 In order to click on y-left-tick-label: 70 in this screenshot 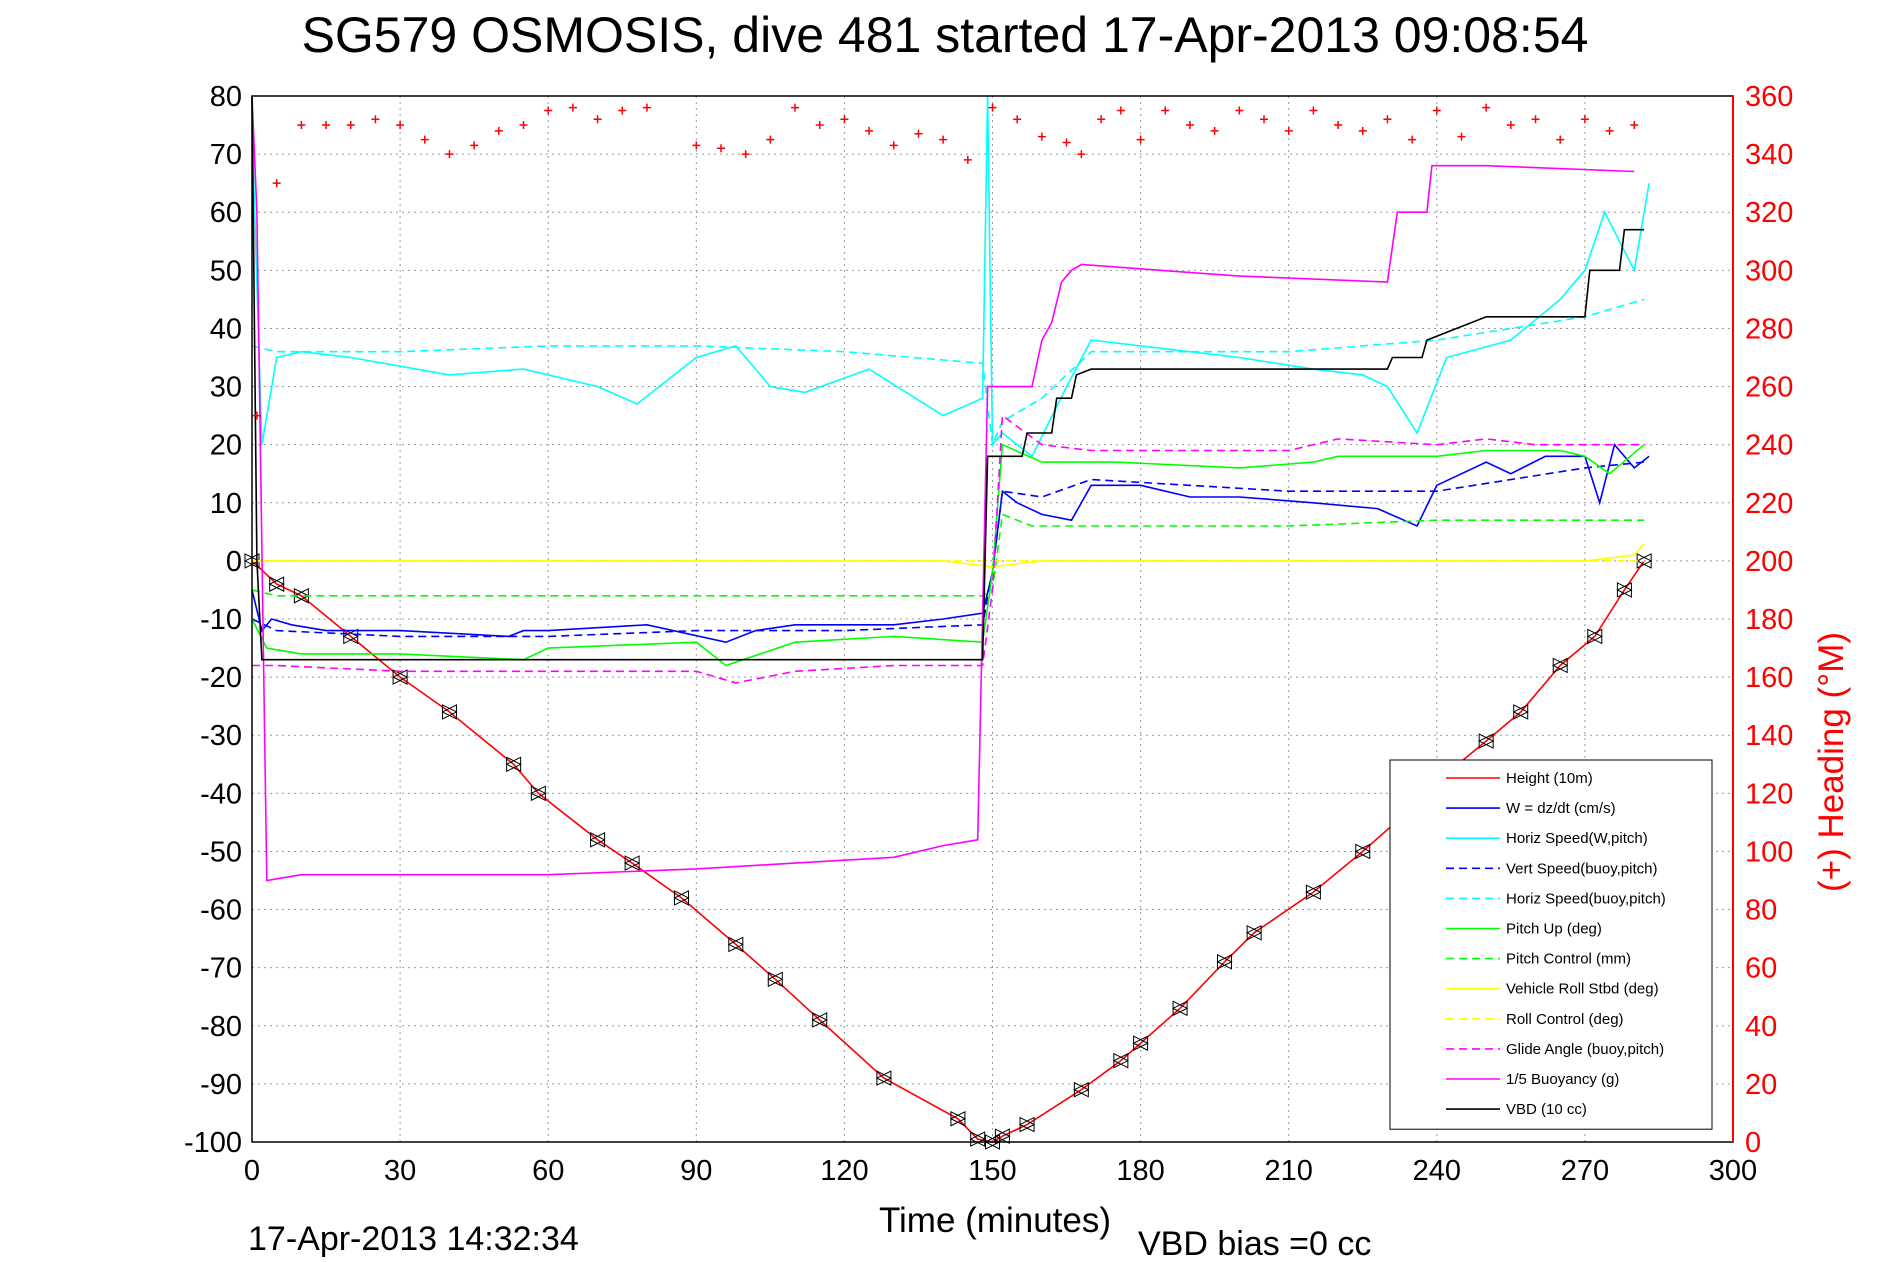, I will do `click(226, 155)`.